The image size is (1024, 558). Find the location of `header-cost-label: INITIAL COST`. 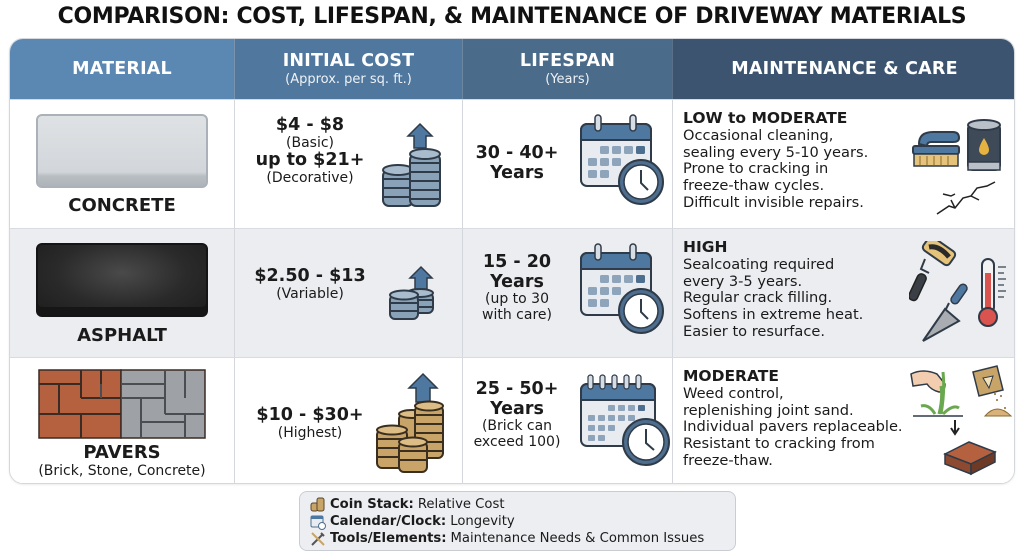

header-cost-label: INITIAL COST is located at coordinates (348, 61).